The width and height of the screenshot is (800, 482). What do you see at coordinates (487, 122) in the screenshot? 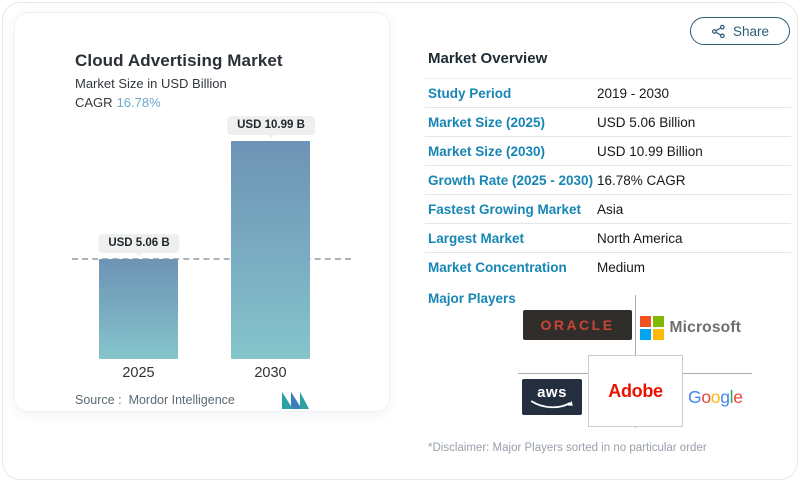
I see `row-label: Market Size (2025)` at bounding box center [487, 122].